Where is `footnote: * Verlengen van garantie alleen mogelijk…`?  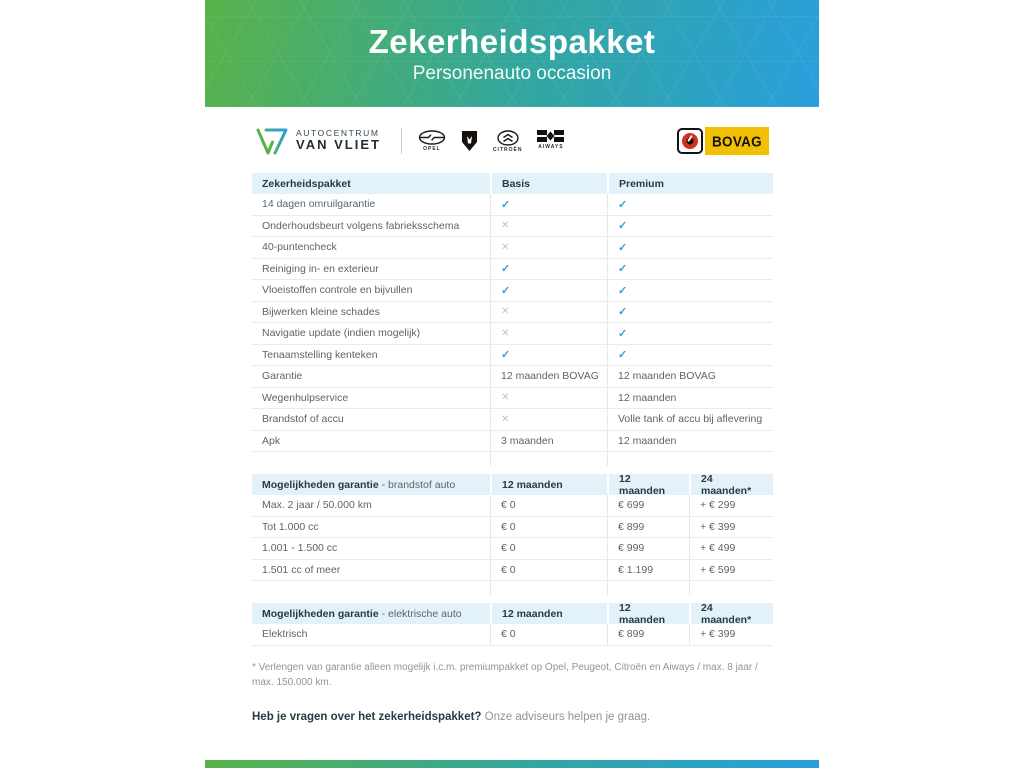 footnote: * Verlengen van garantie alleen mogelijk… is located at coordinates (505, 674).